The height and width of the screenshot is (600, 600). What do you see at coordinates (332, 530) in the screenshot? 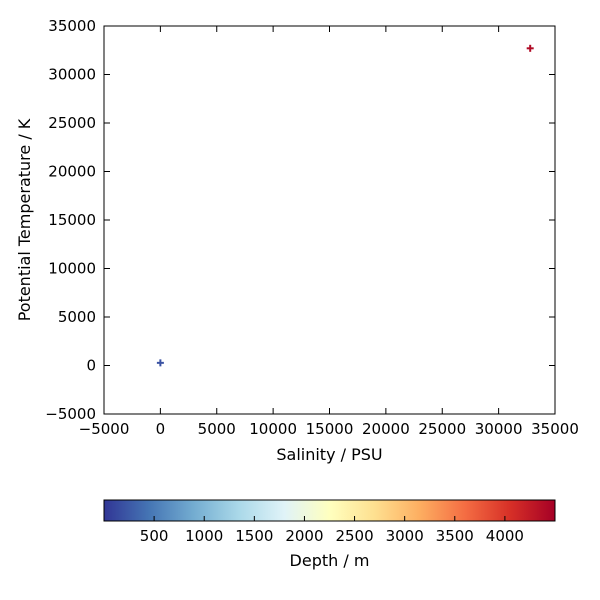
I see `colorbar-ticks: 500 1000 1500 2000 2500 3000 3500 4000` at bounding box center [332, 530].